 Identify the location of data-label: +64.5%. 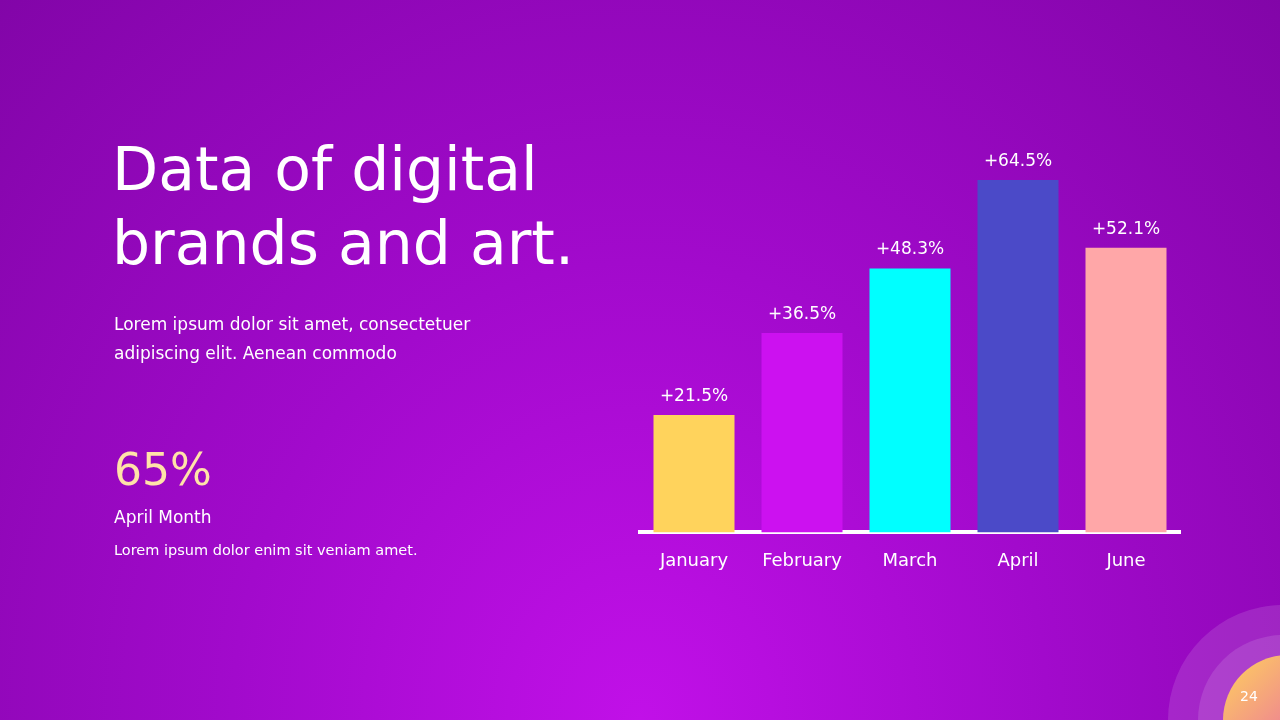
(1018, 159).